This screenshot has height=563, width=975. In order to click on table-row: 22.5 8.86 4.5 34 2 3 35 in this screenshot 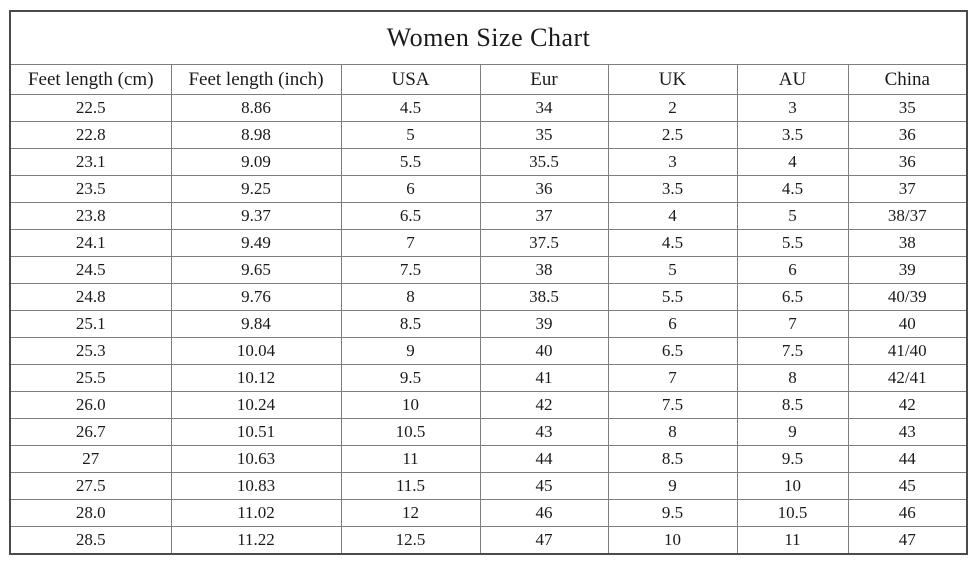, I will do `click(488, 108)`.